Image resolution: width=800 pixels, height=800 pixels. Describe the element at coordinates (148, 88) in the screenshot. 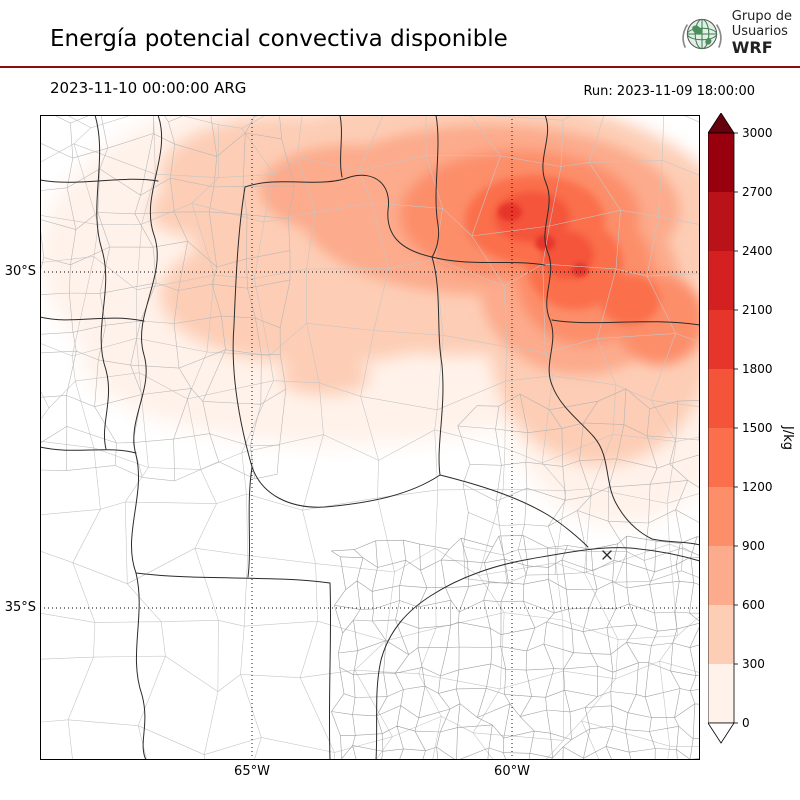

I see `valid-time-label: 2023-11-10 00:00:00 ARG` at that location.